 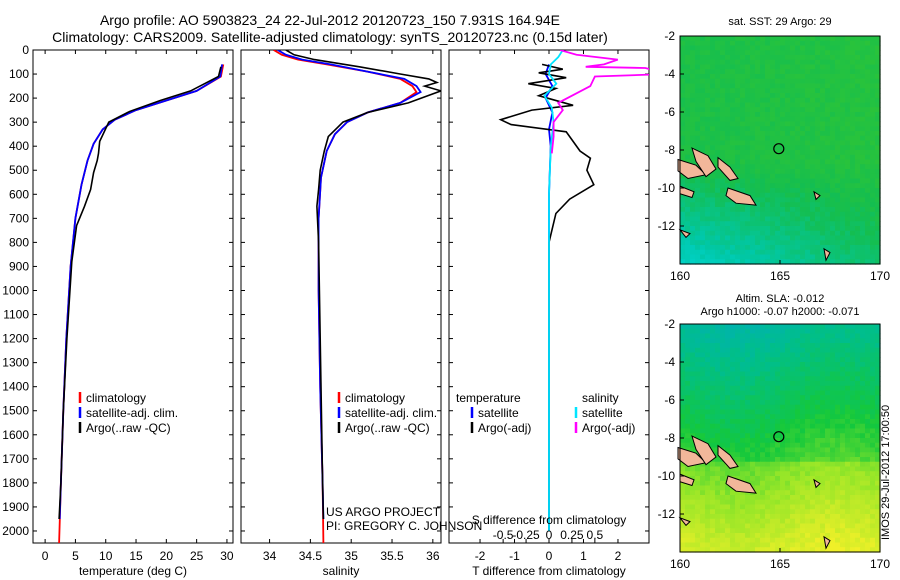 I want to click on y-tick-label: -12, so click(x=667, y=514).